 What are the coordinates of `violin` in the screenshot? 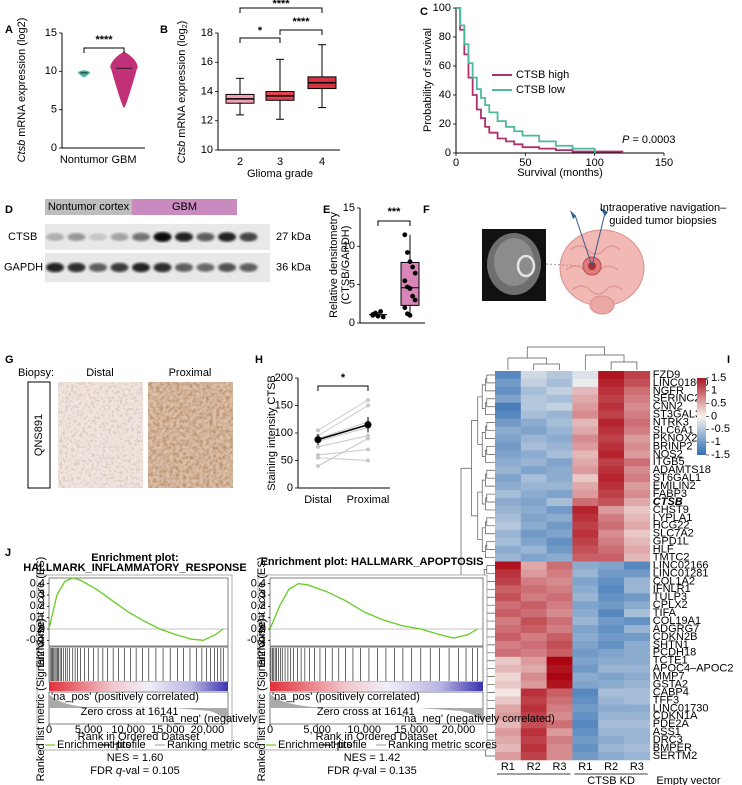 It's located at (124, 79).